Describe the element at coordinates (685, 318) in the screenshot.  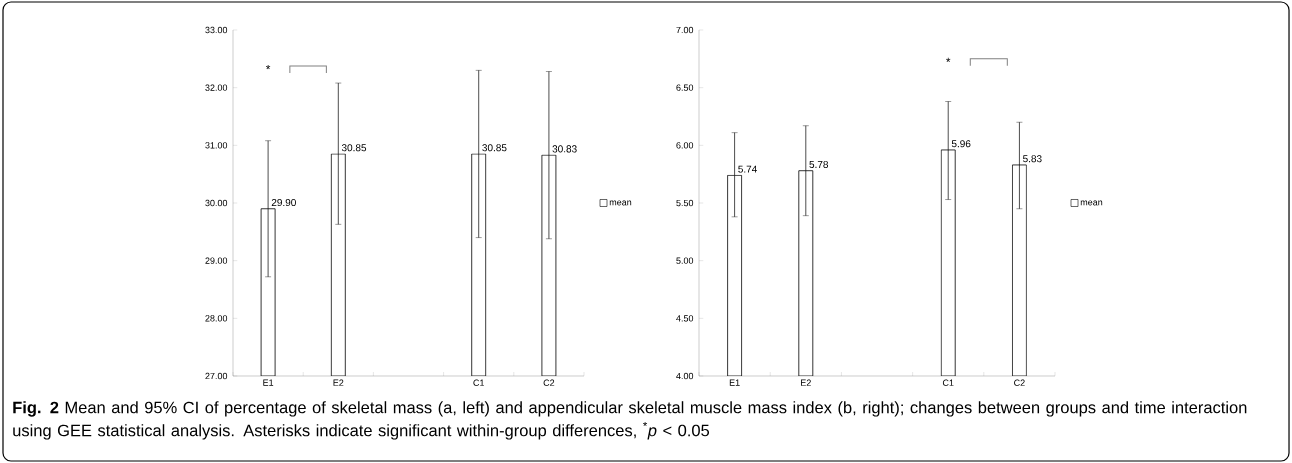
I see `y-tick-label: 4.50` at that location.